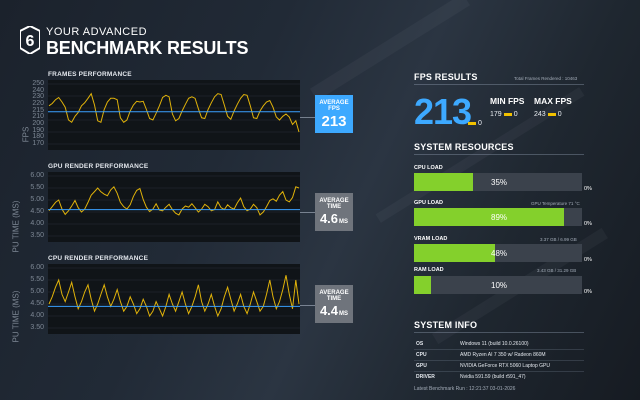  I want to click on cpu-key: CPU, so click(421, 355).